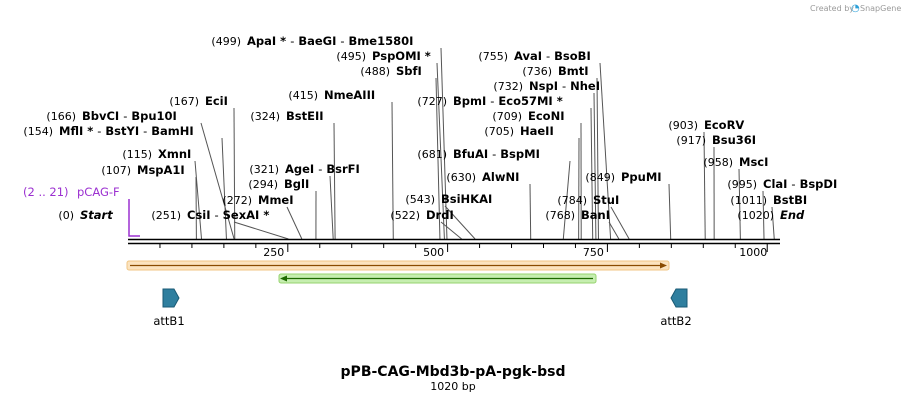  Describe the element at coordinates (572, 56) in the screenshot. I see `enzyme-name: BsoBI` at that location.